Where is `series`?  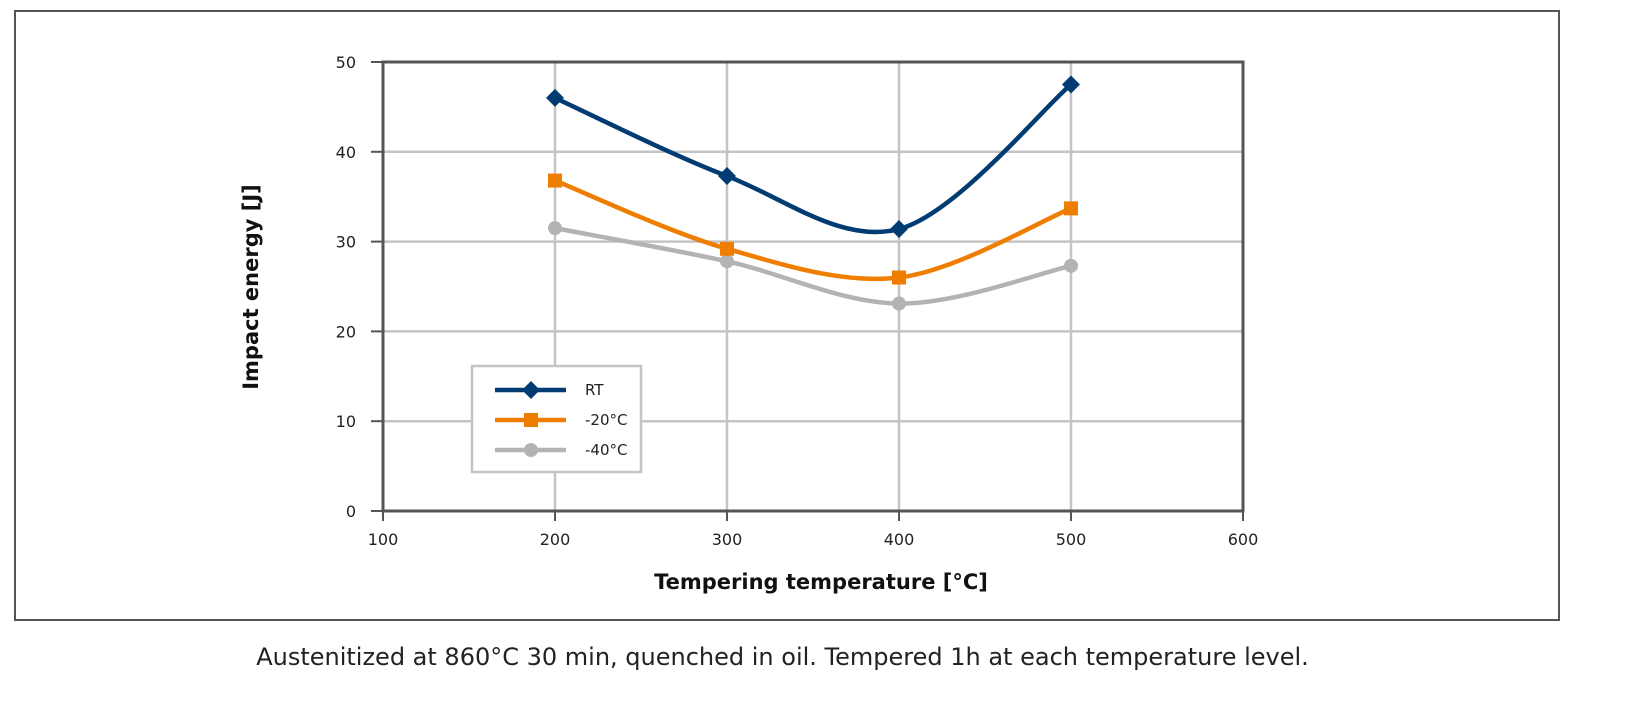 series is located at coordinates (813, 193).